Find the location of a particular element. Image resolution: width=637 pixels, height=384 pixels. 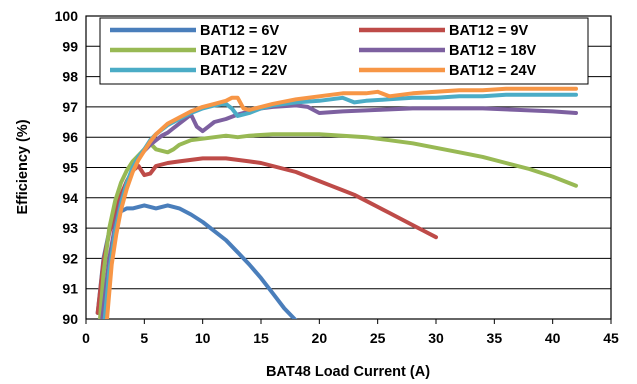

y-tick-label: 95 is located at coordinates (70, 168).